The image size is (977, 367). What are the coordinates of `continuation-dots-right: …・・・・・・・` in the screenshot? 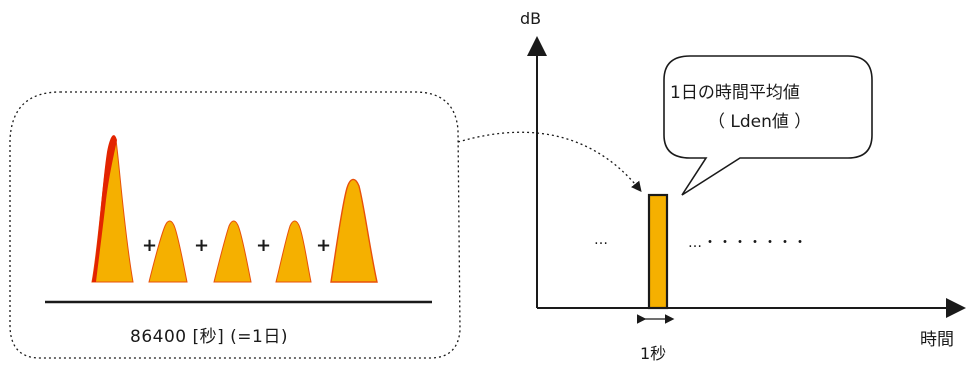 It's located at (748, 243).